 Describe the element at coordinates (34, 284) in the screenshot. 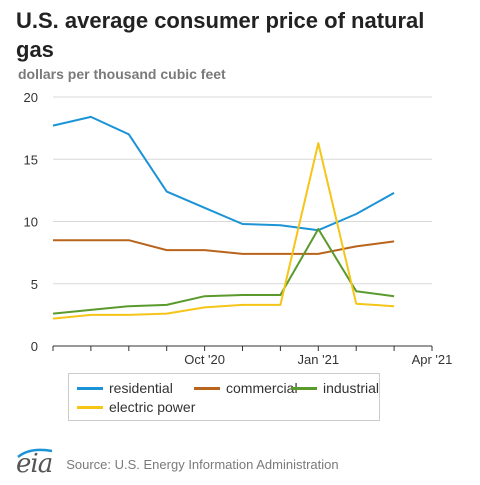

I see `y-tick-label: 5` at that location.